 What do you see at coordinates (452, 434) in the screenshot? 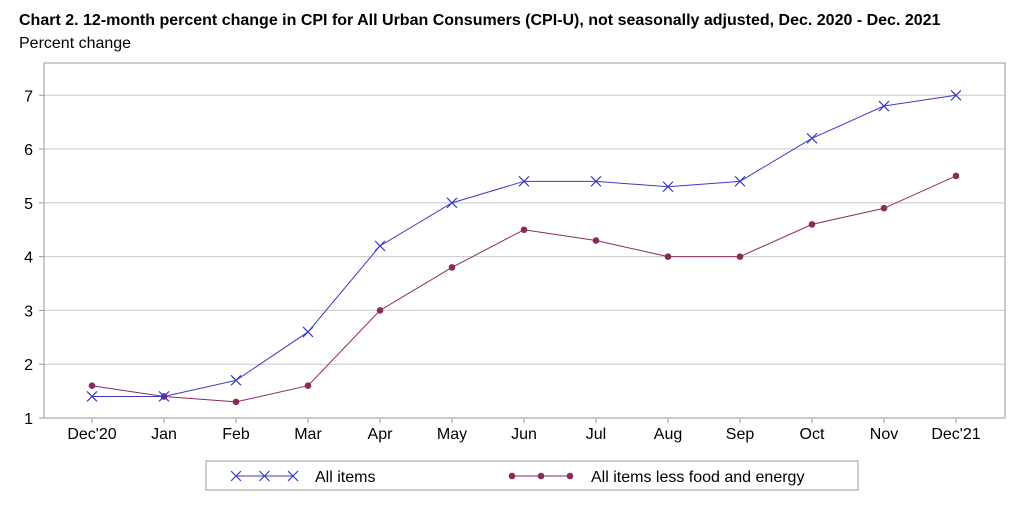
I see `x-tick-label: May` at bounding box center [452, 434].